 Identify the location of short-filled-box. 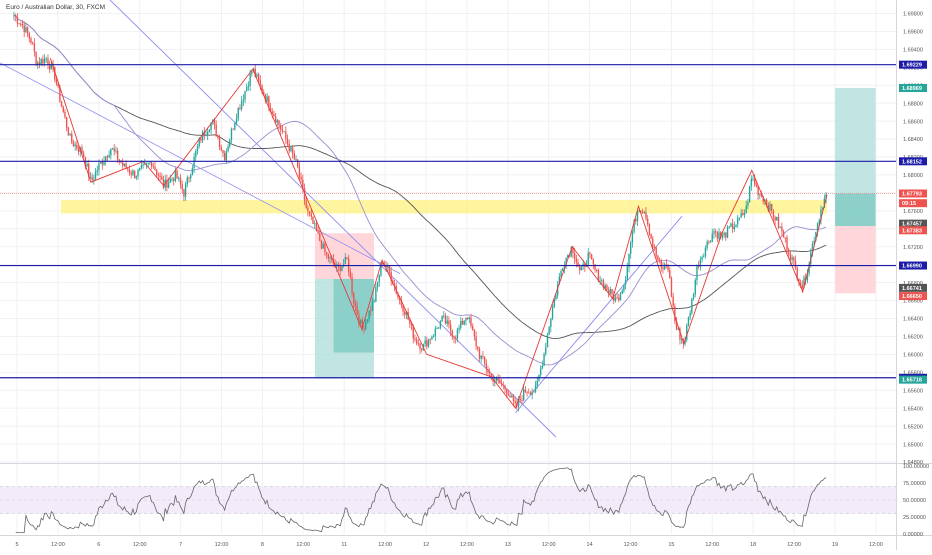
(354, 315).